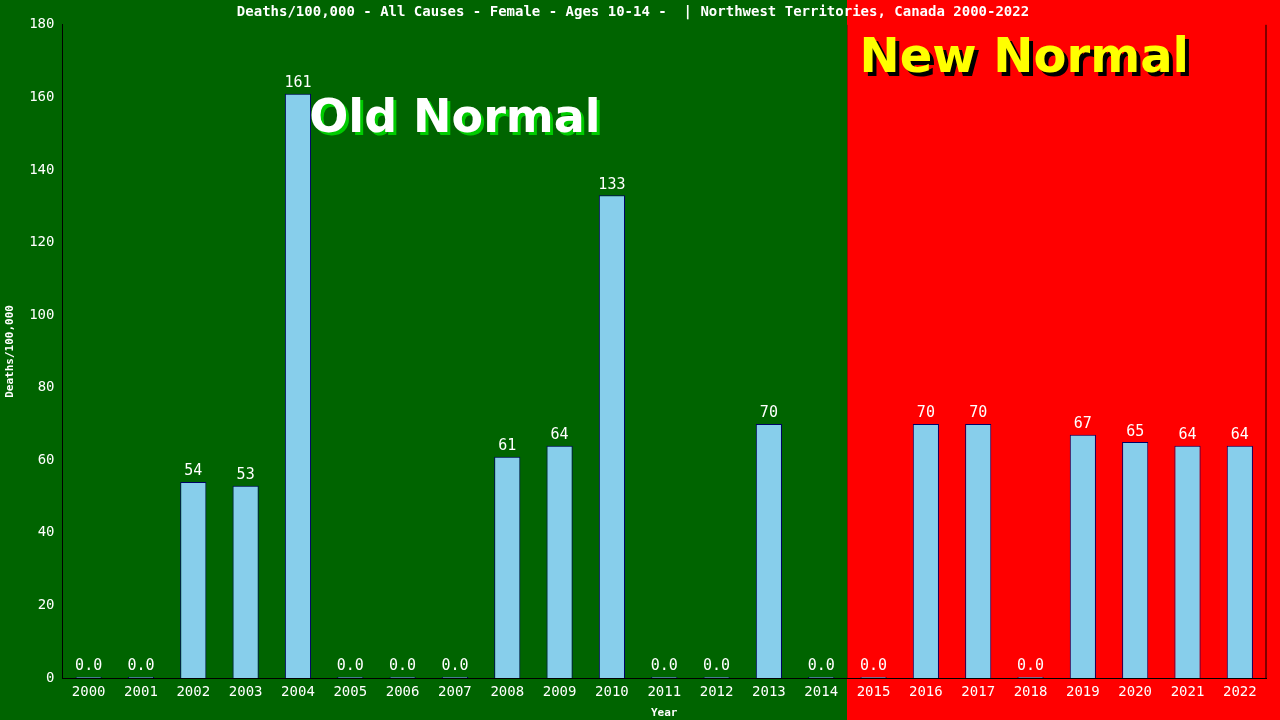  What do you see at coordinates (42, 96) in the screenshot?
I see `y-tick-label: 160` at bounding box center [42, 96].